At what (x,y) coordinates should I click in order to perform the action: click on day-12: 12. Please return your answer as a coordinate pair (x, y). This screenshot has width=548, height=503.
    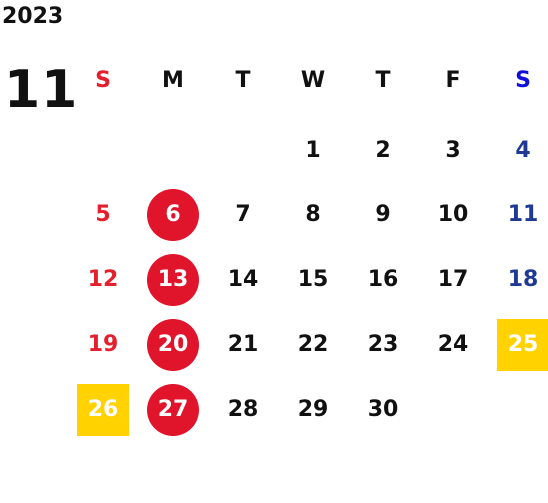
    Looking at the image, I should click on (103, 279).